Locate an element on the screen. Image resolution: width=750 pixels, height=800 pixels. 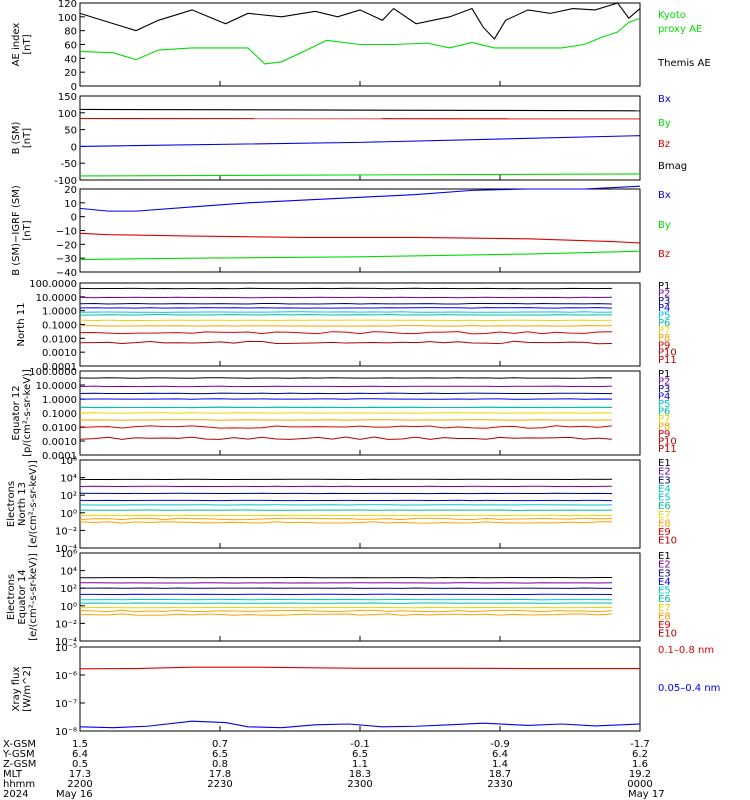
legend-entry: P8 is located at coordinates (664, 427).